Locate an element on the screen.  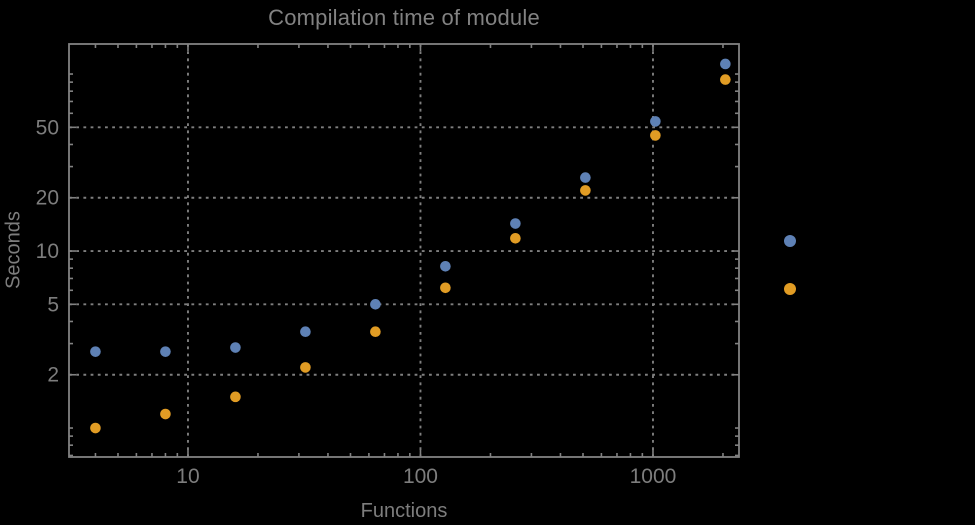
x-tick-label: 10 is located at coordinates (187, 476).